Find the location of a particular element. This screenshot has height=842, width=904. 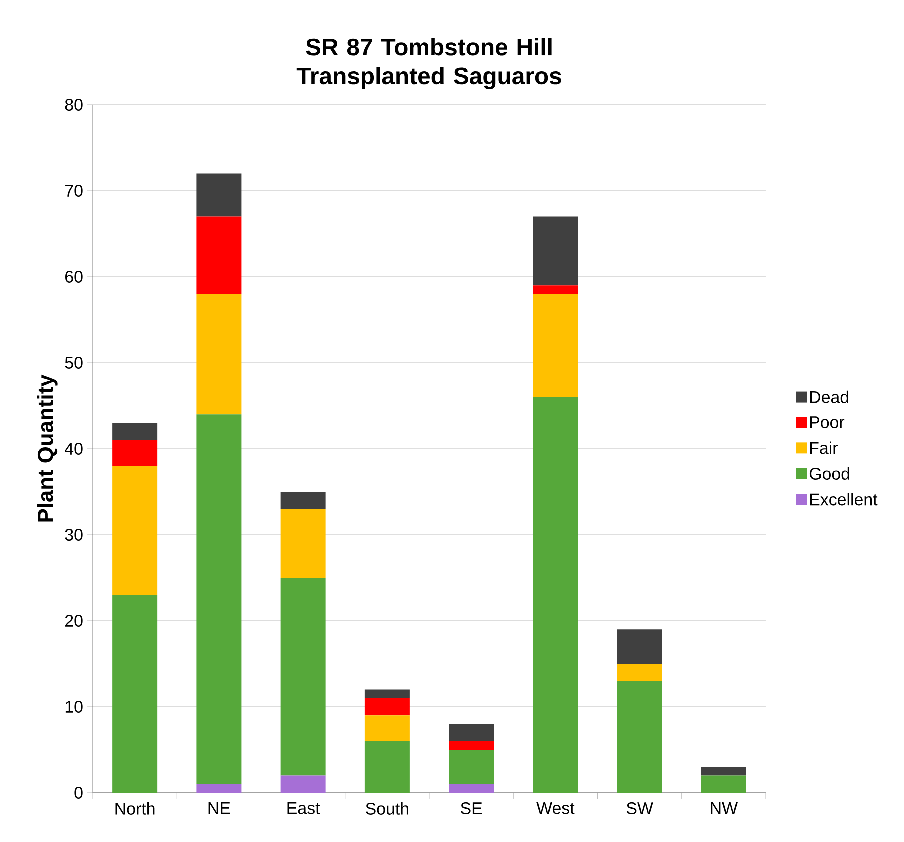

x-tick-label: NW is located at coordinates (724, 808).